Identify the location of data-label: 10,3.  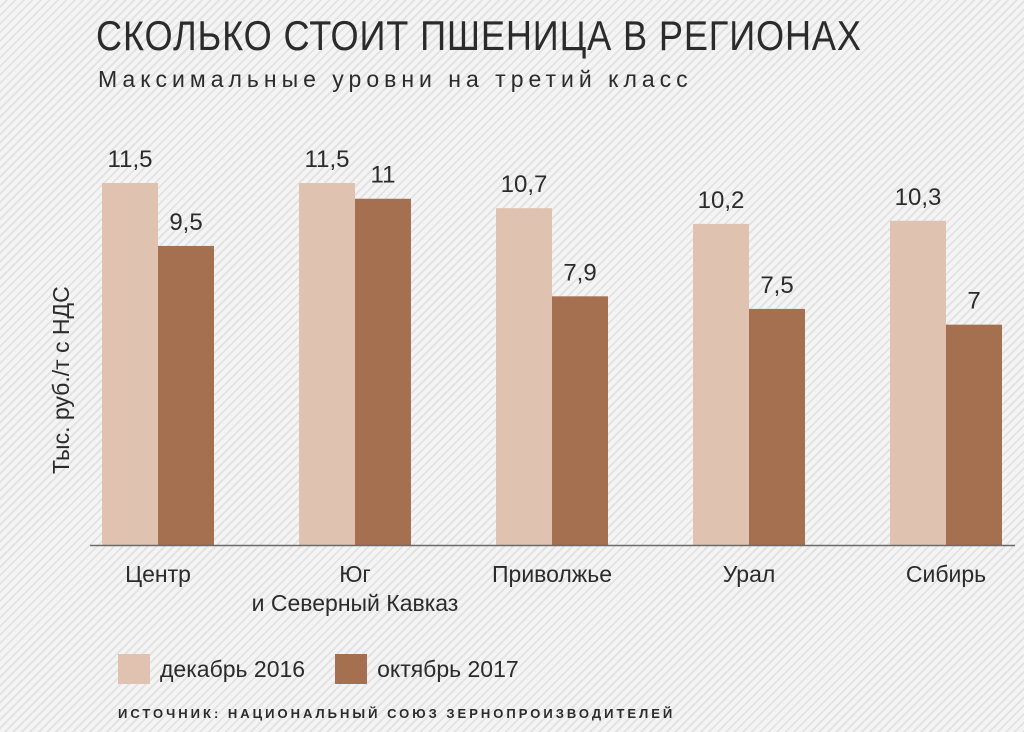
(918, 197).